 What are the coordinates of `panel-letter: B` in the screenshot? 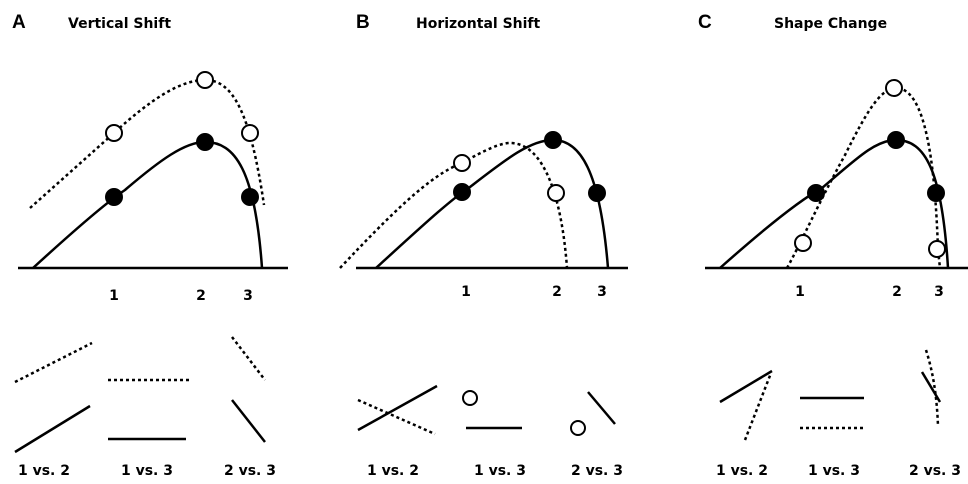 It's located at (363, 22).